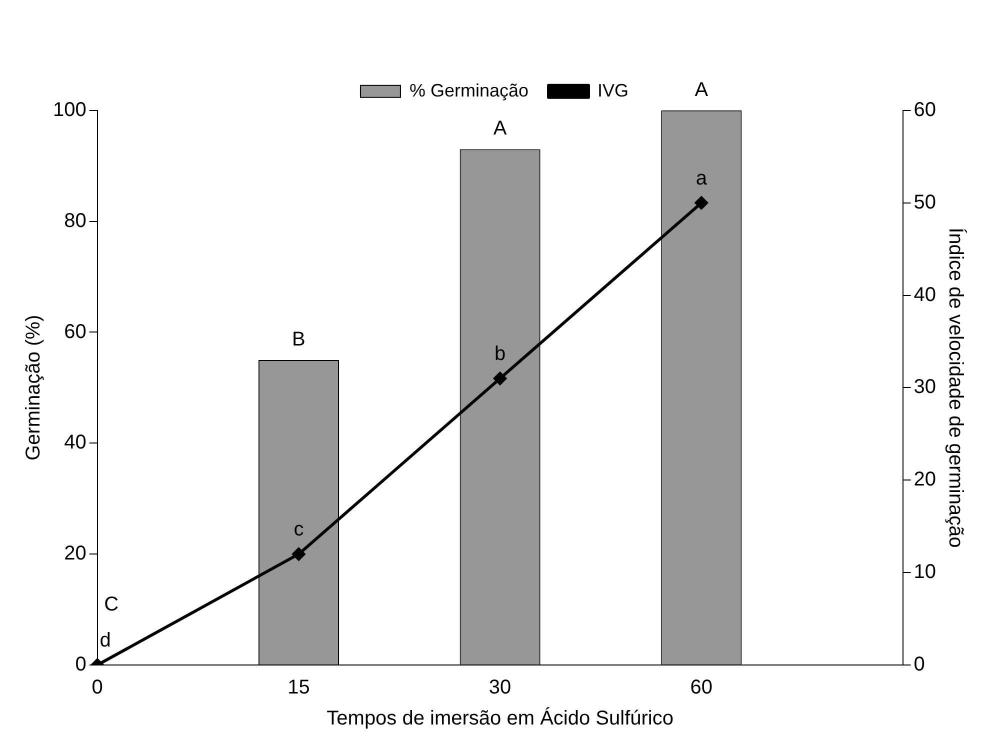  I want to click on y-tick-label: 20, so click(75, 553).